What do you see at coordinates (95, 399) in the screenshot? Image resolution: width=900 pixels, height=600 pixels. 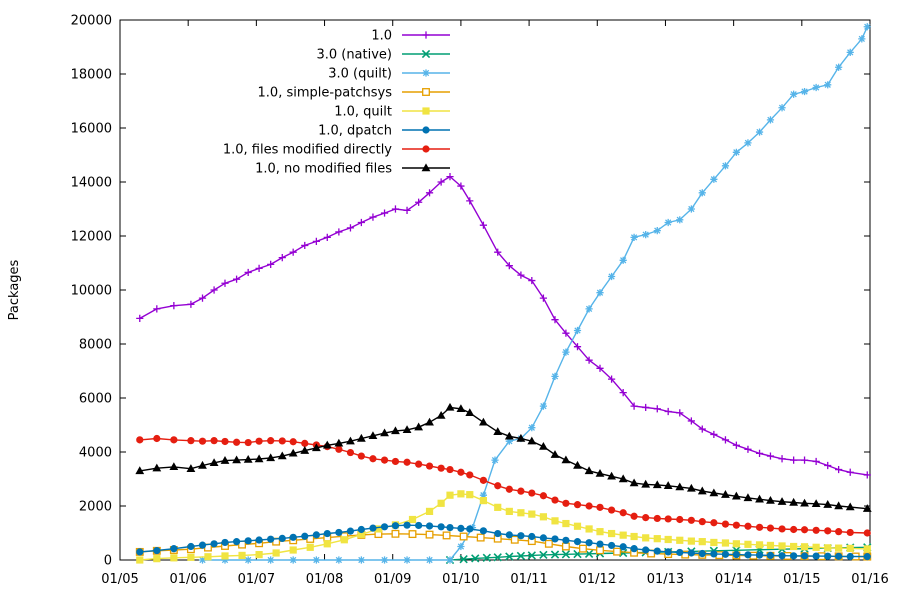 I see `y-tick-label: 6000` at bounding box center [95, 399].